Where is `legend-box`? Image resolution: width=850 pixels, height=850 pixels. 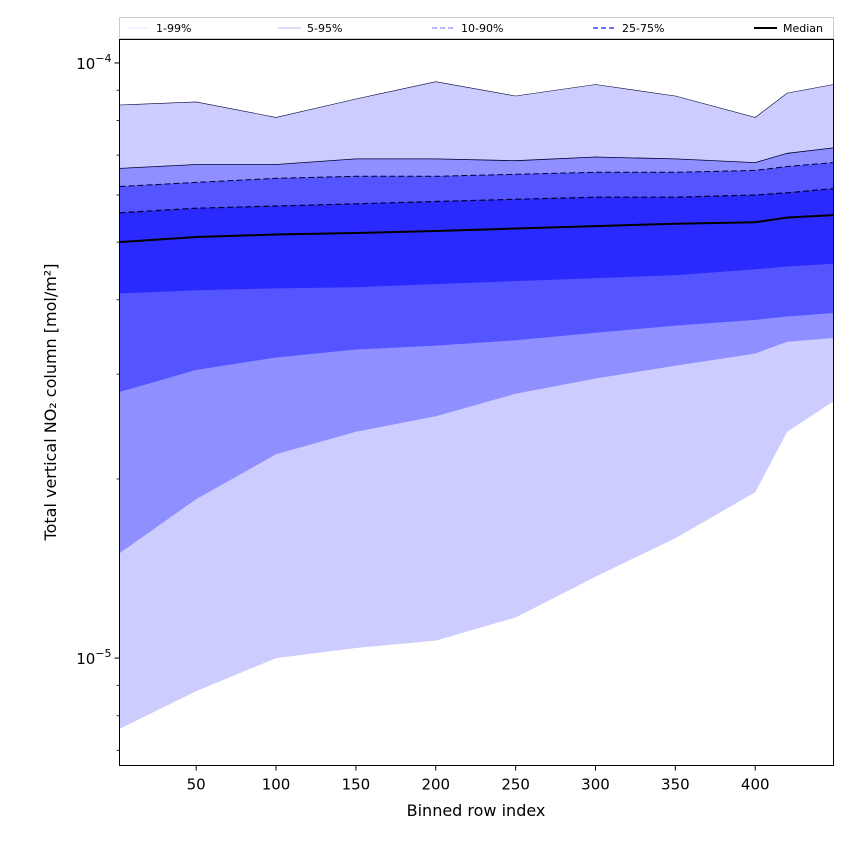 legend-box is located at coordinates (476, 28).